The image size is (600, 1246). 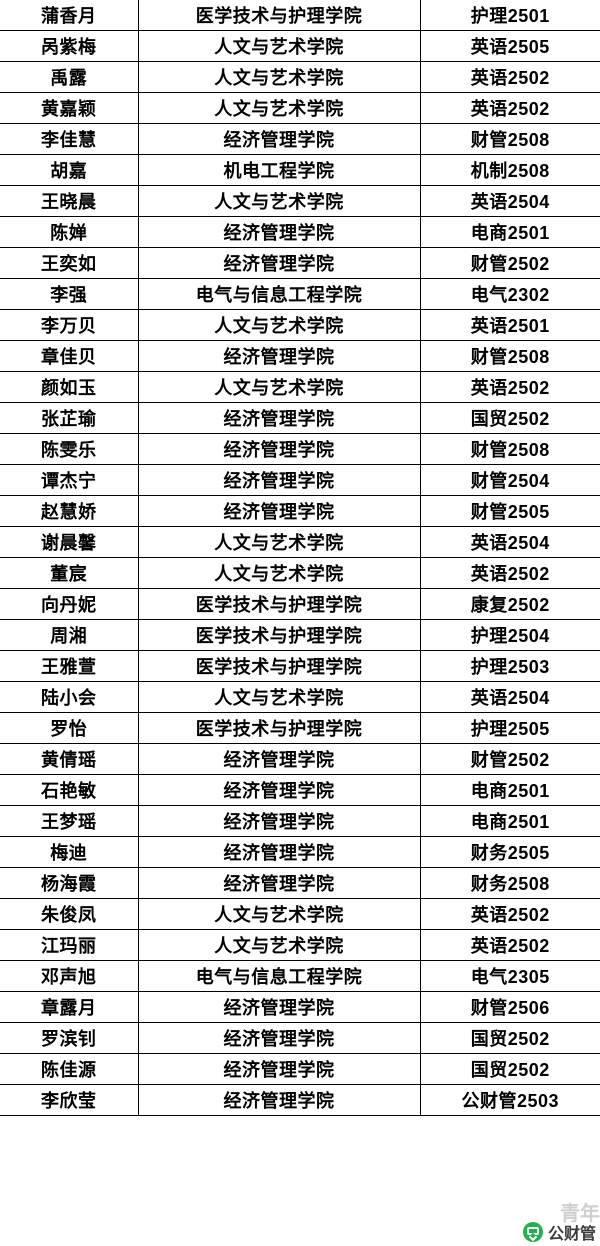 I want to click on cell-name: 王雅萱, so click(x=69, y=666).